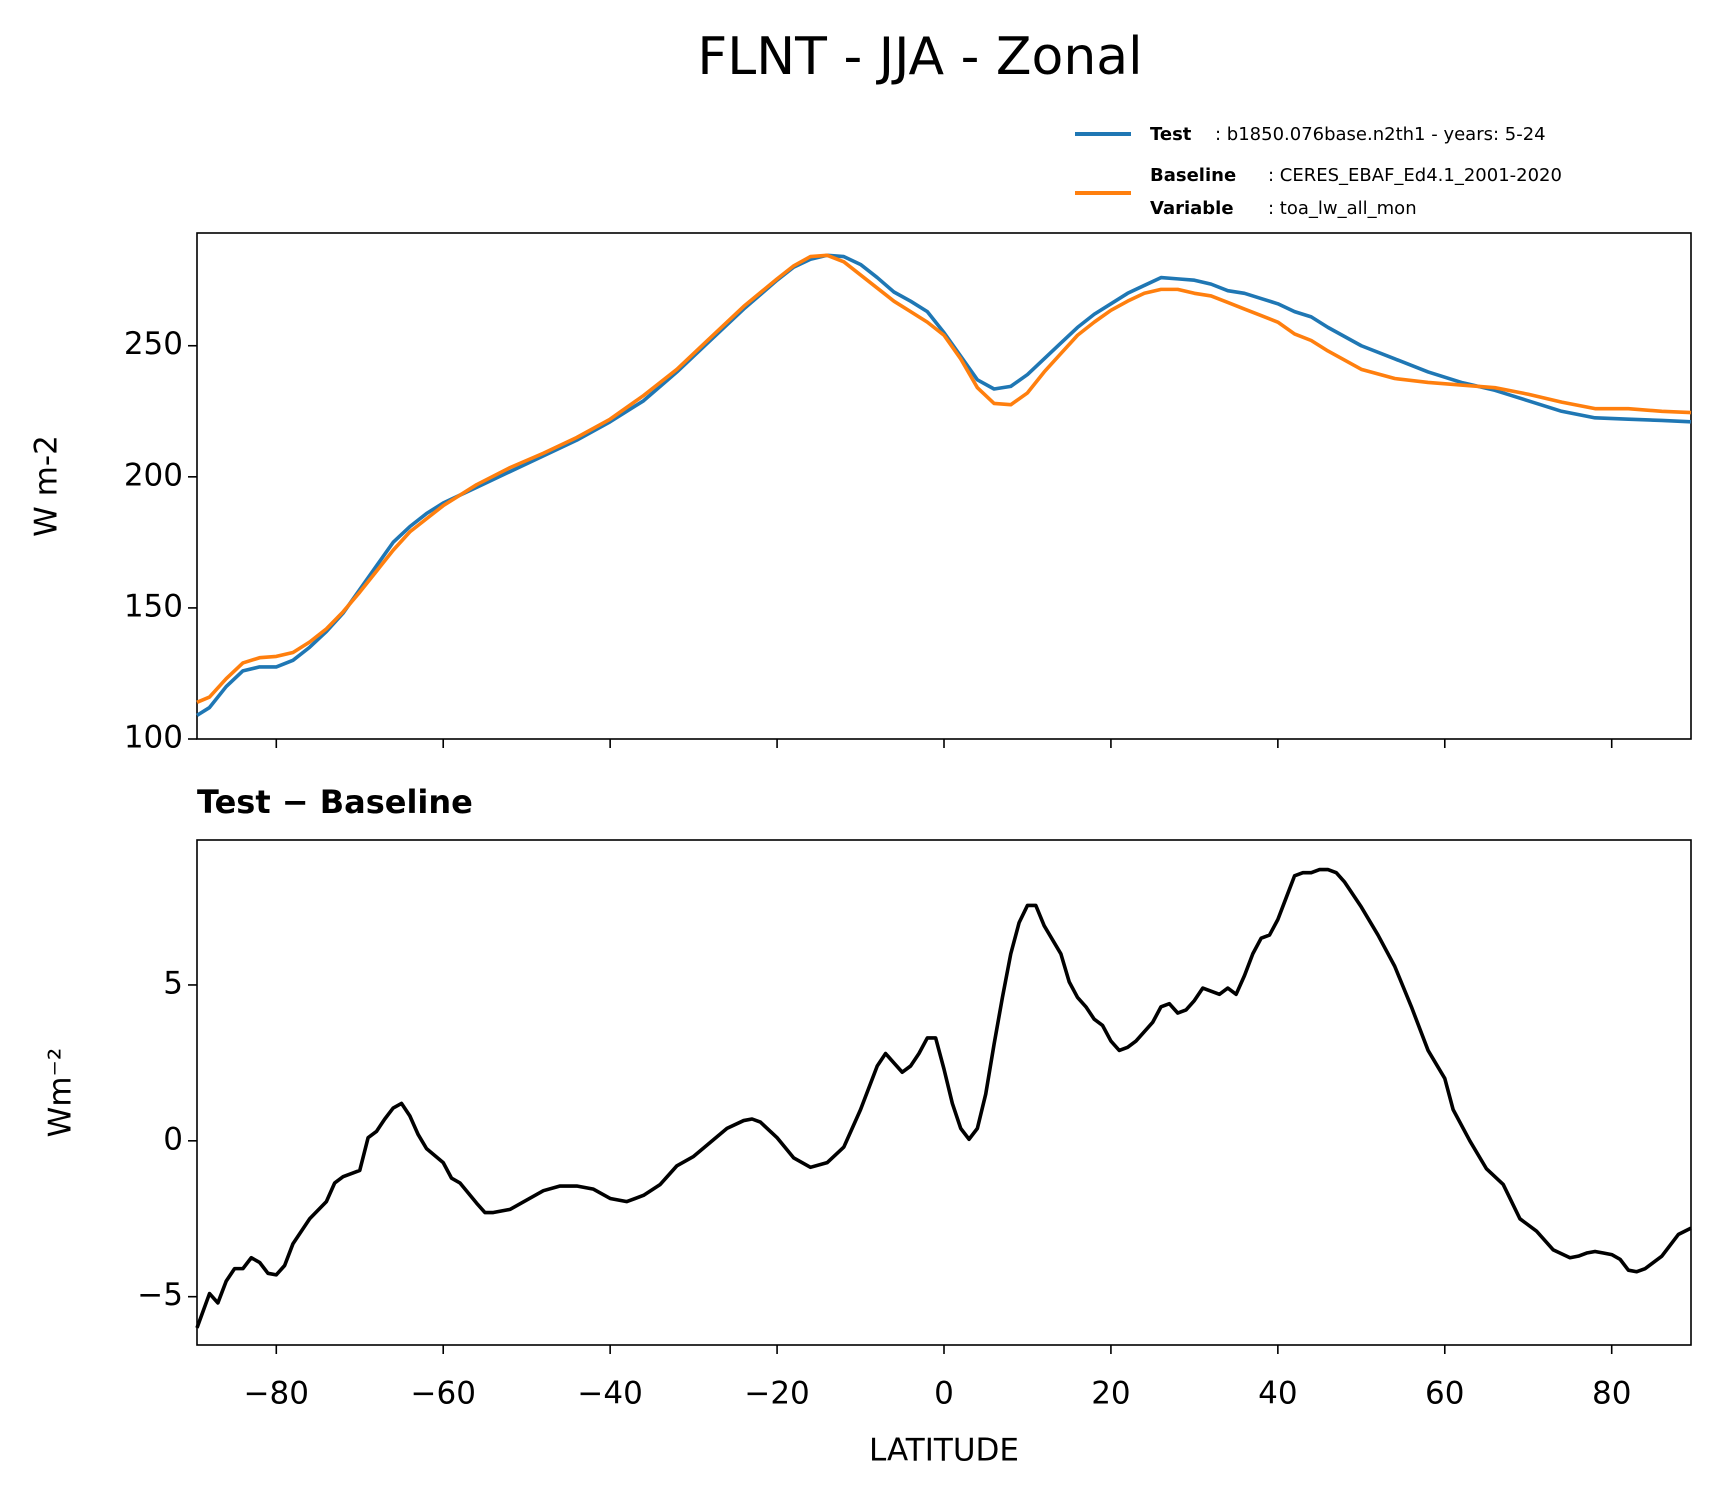  I want to click on y-axis-label: Wm⁻², so click(61, 1093).